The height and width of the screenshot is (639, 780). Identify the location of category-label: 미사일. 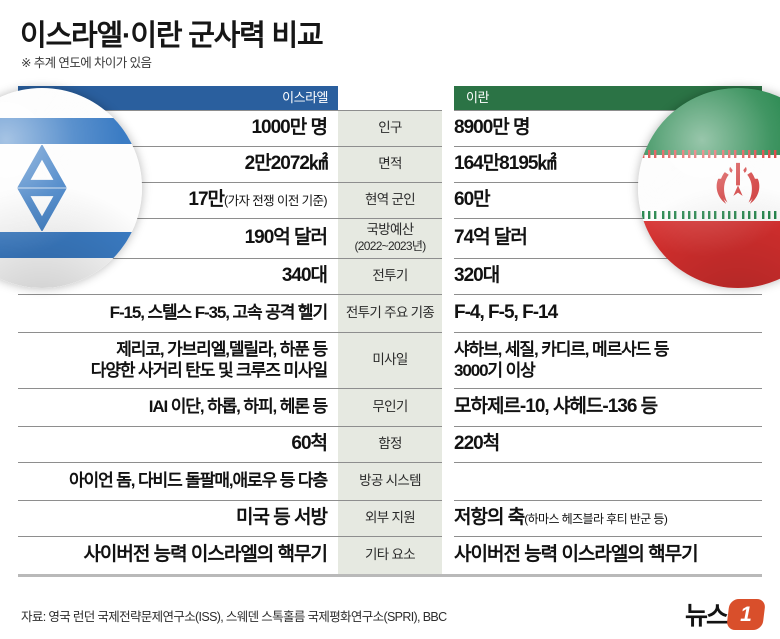
(390, 360).